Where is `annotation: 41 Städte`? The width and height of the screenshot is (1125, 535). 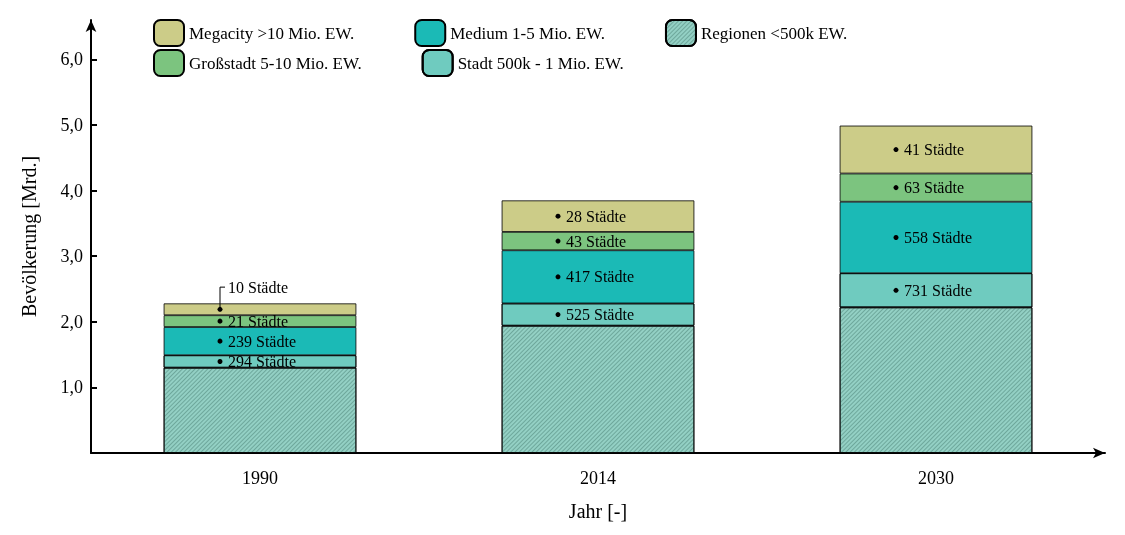
annotation: 41 Städte is located at coordinates (934, 150).